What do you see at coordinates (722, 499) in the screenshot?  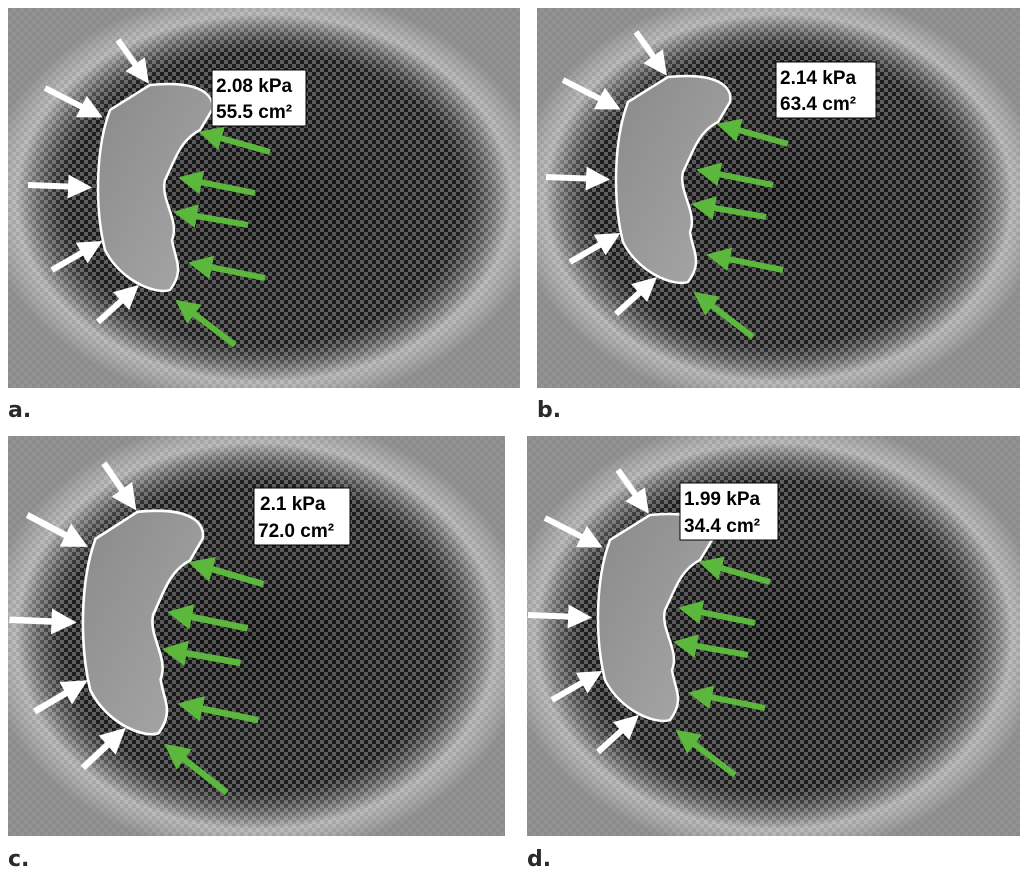 I see `stiffness: 1.99 kPa` at bounding box center [722, 499].